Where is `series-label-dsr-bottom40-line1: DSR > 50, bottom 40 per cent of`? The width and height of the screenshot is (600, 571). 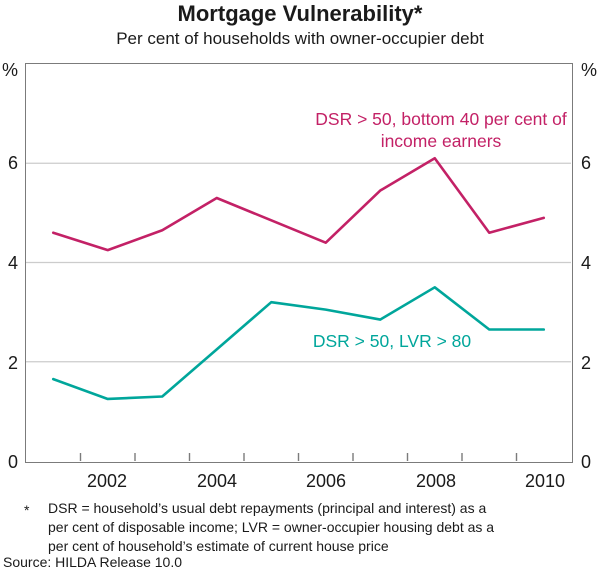
series-label-dsr-bottom40-line1: DSR > 50, bottom 40 per cent of is located at coordinates (441, 119).